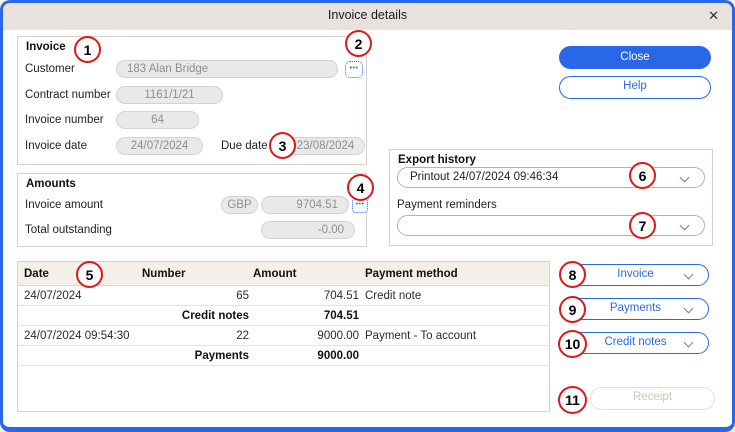 This screenshot has width=735, height=432. I want to click on receipt-button: Receipt, so click(652, 398).